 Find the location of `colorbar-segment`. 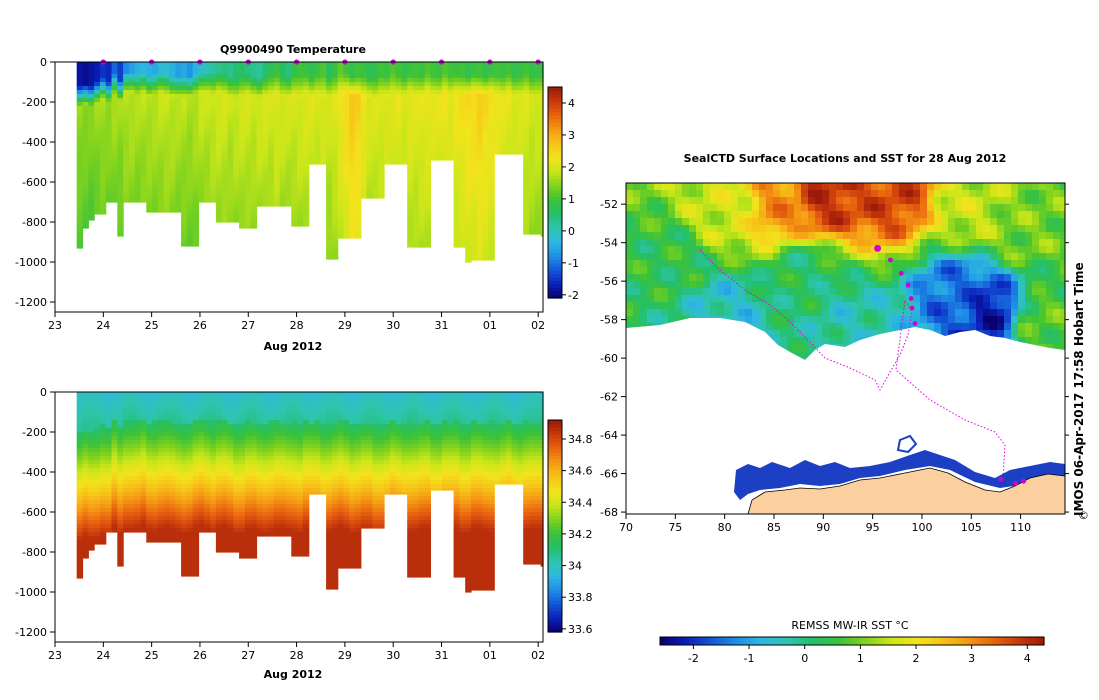

colorbar-segment is located at coordinates (555, 254).